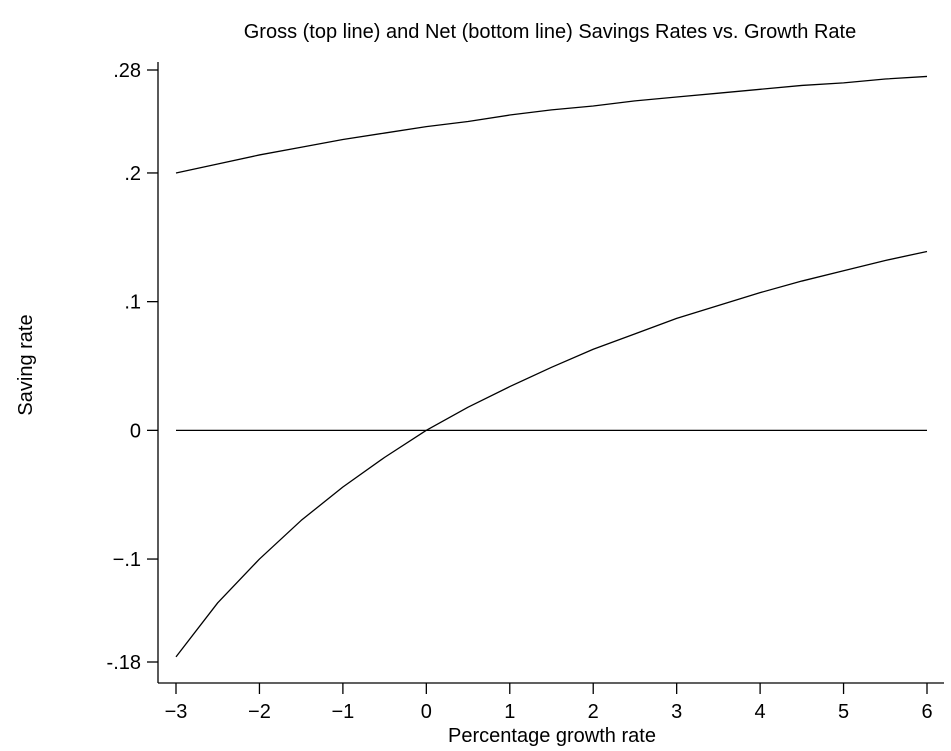  Describe the element at coordinates (926, 712) in the screenshot. I see `x-tick-label: 6` at that location.